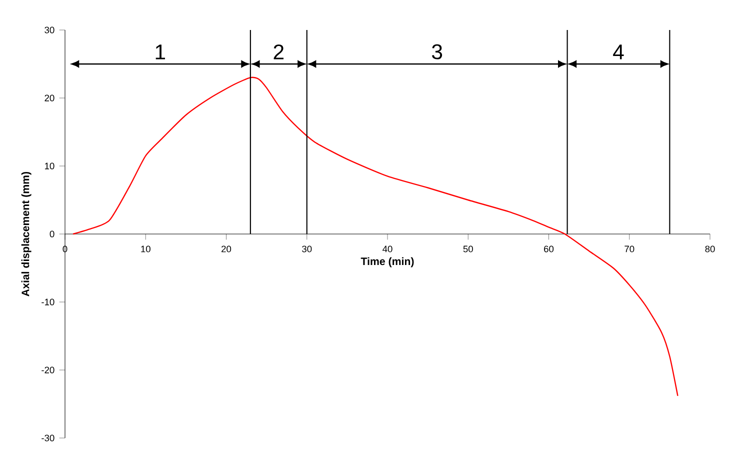  What do you see at coordinates (49, 98) in the screenshot?
I see `y-tick-label: 20` at bounding box center [49, 98].